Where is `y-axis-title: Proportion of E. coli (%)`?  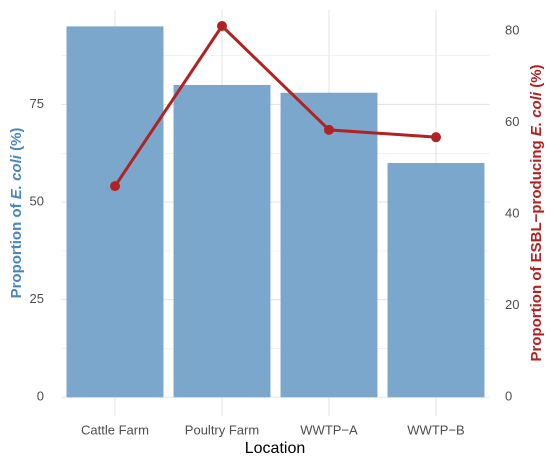 y-axis-title: Proportion of E. coli (%) is located at coordinates (16, 213).